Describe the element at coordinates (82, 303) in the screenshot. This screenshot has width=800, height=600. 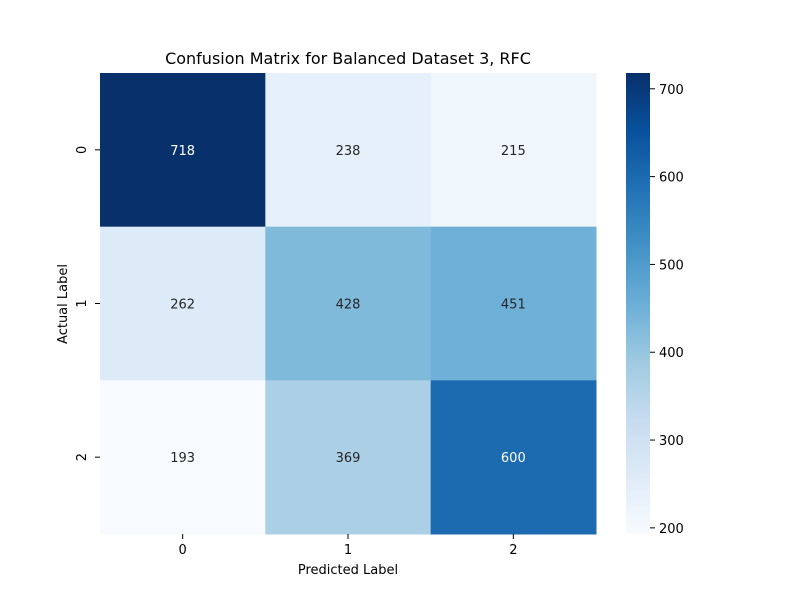
I see `y-tick-label: 1` at that location.